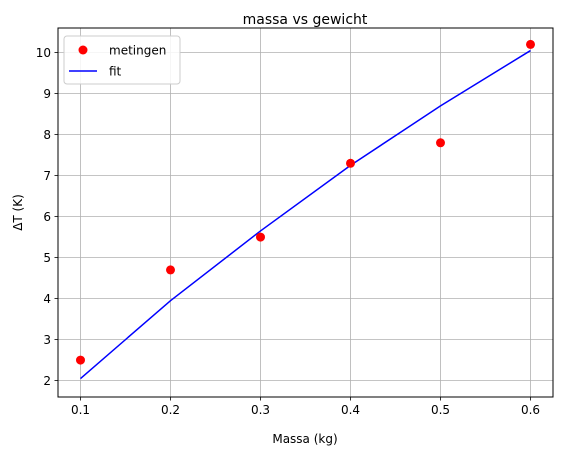  Describe the element at coordinates (47, 258) in the screenshot. I see `y-tick-label: 5` at that location.